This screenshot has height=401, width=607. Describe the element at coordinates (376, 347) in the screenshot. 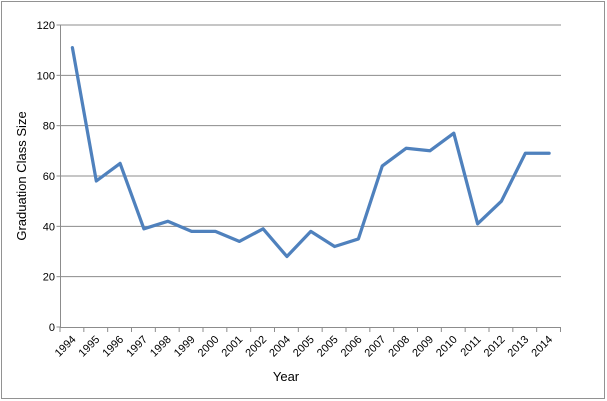

I see `x-tick-label: 2007` at that location.